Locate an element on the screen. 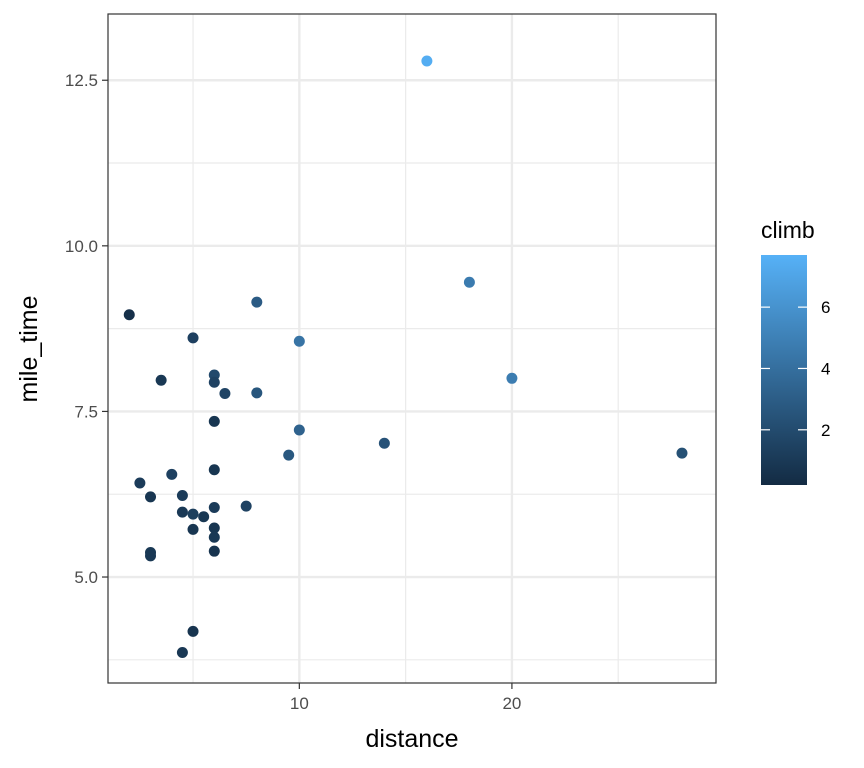  x-axis-title: distance is located at coordinates (411, 739).